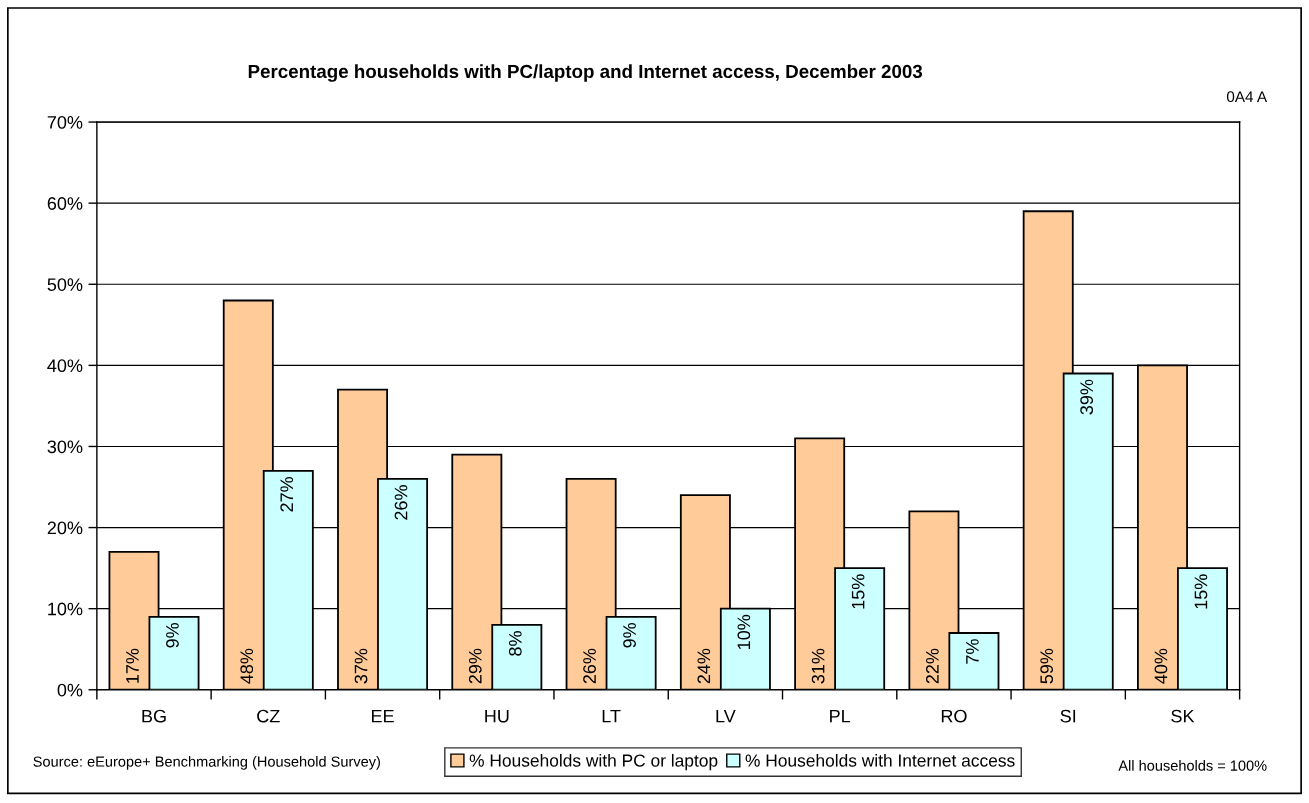  I want to click on source-note: Source: eEurope+ Benchmarking (Household Survey), so click(206, 763).